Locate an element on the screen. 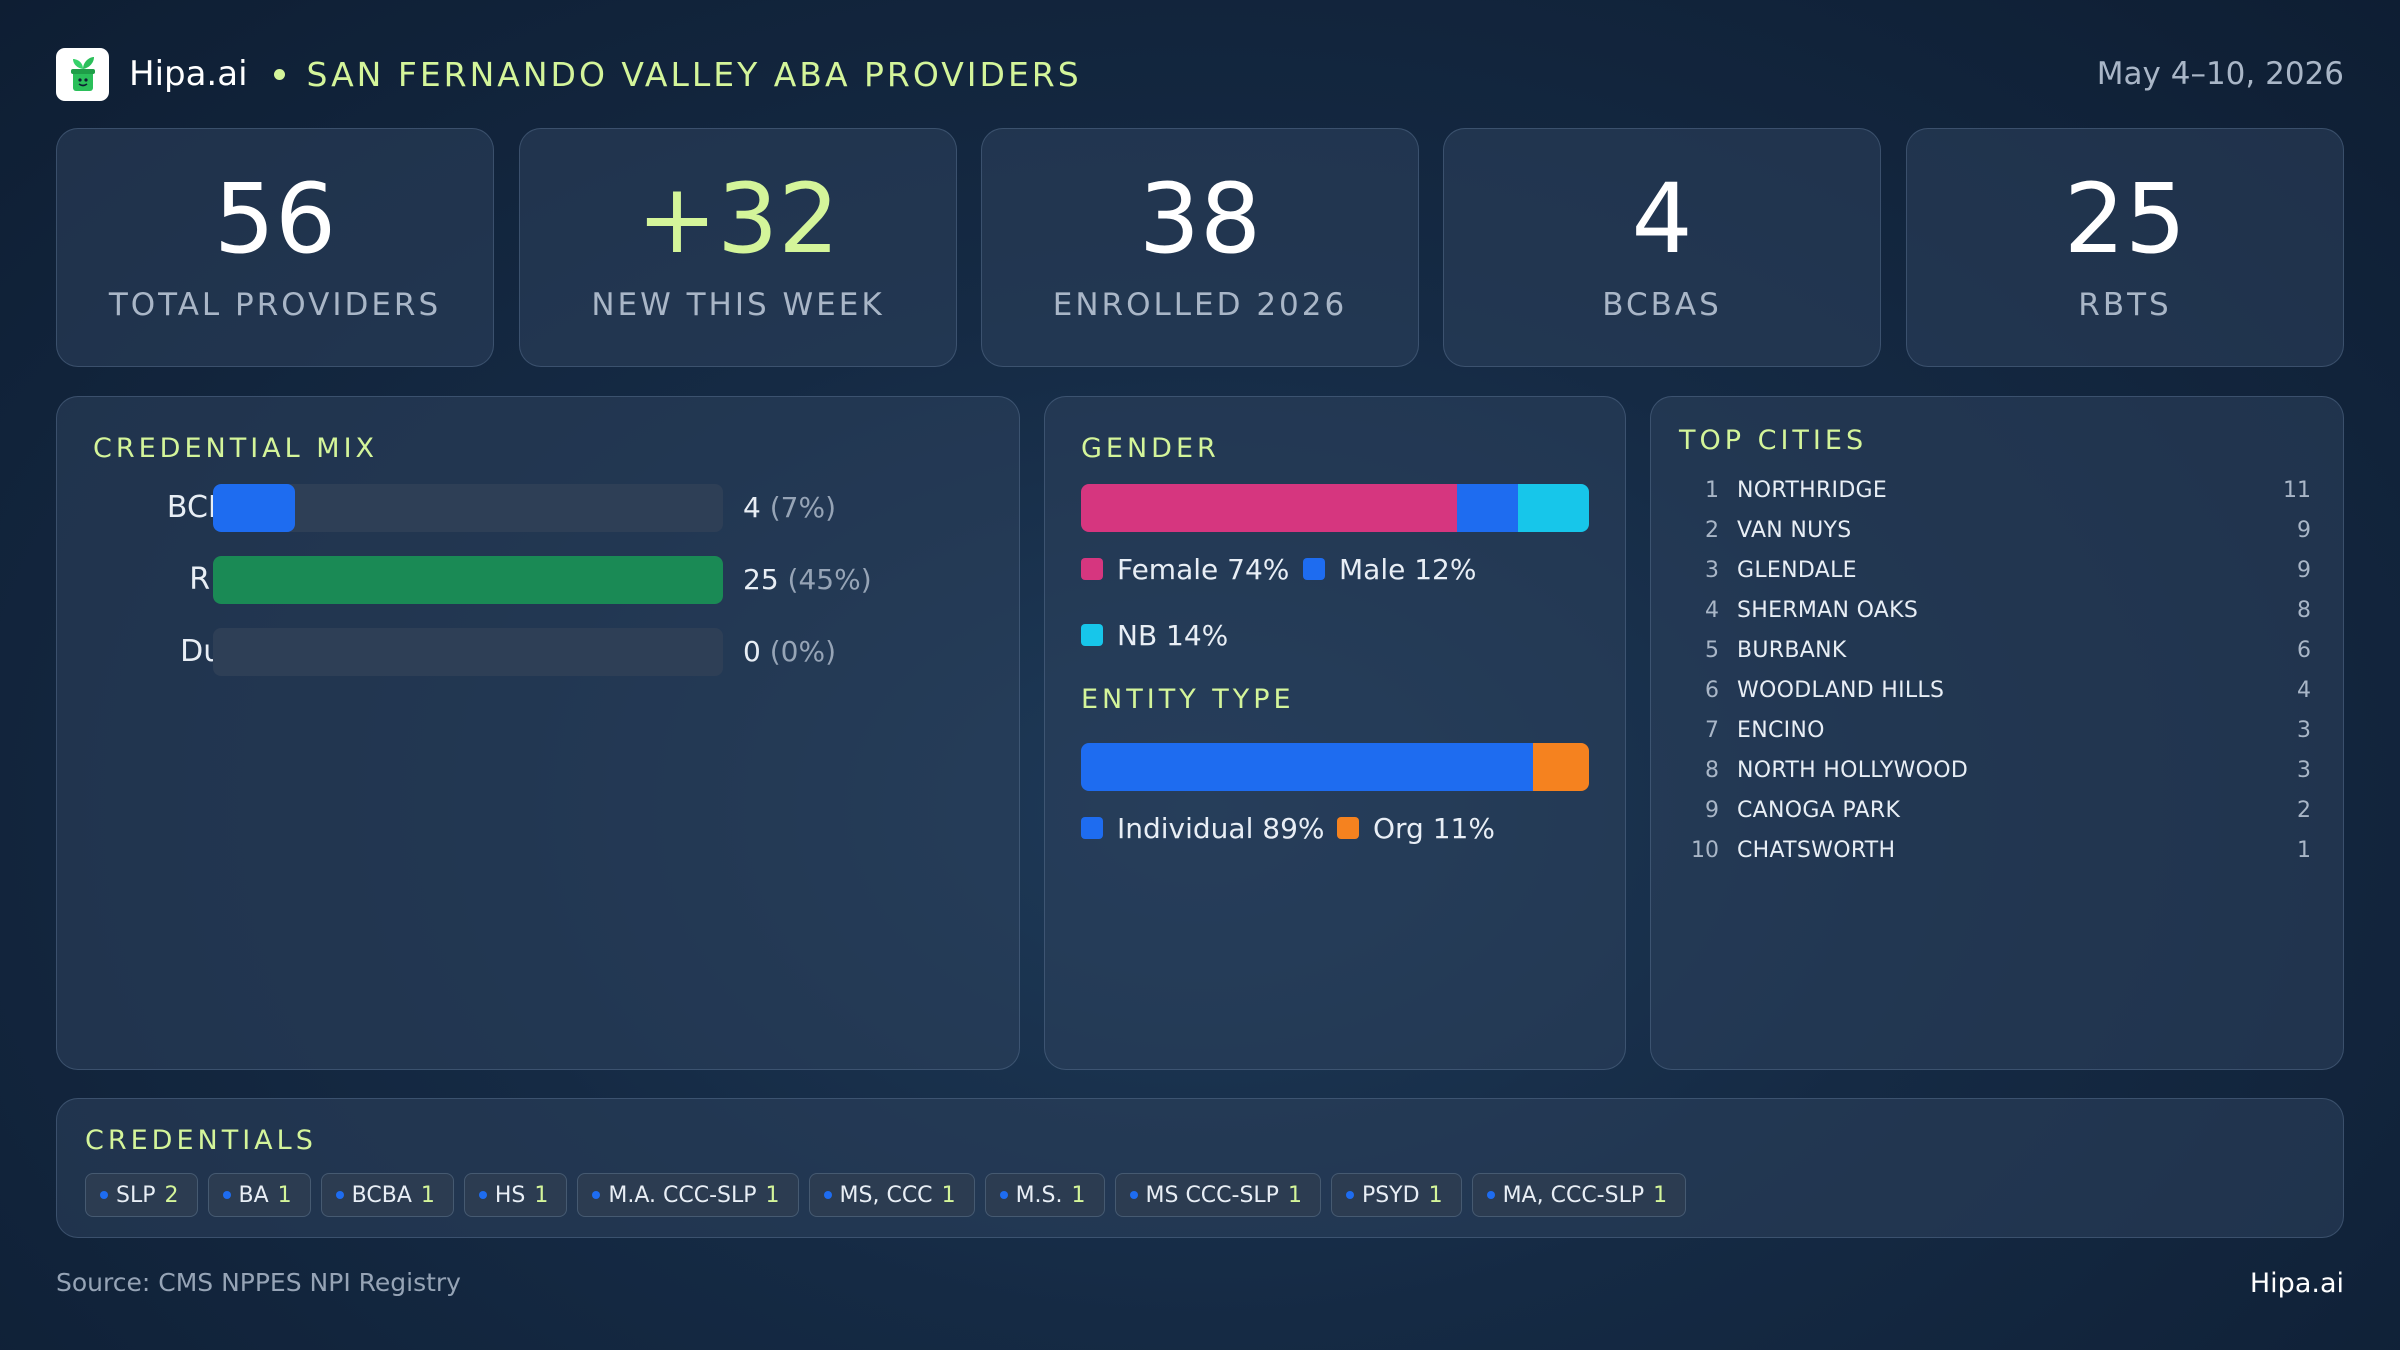  credential-row-rbt: RBT 25 (45%) is located at coordinates (557, 580).